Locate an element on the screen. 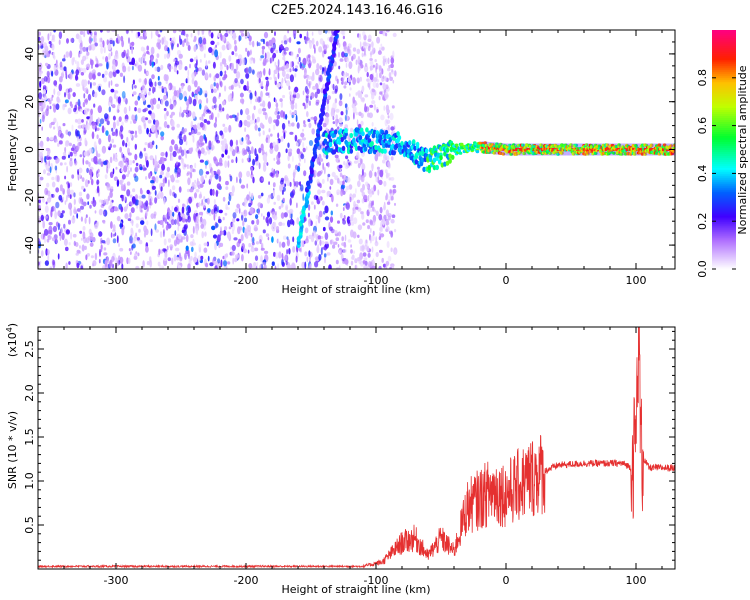 The height and width of the screenshot is (600, 750). spectrogram-y-tick-label: -40 is located at coordinates (29, 245).